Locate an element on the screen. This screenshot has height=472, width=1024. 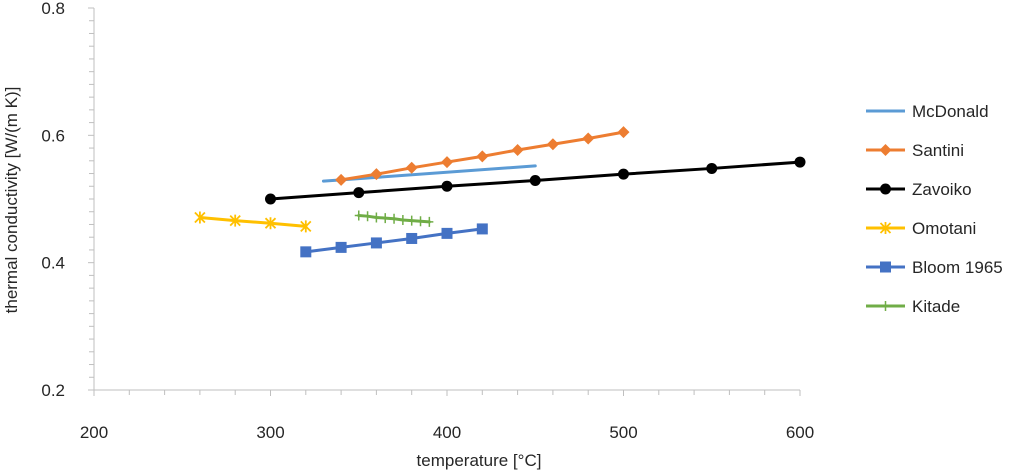
y-tick-label: 0.2 is located at coordinates (53, 390).